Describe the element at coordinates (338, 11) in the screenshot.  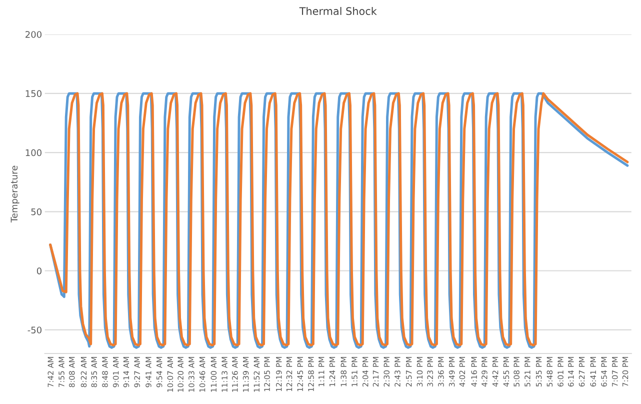
I see `chart-title: Thermal Shock` at that location.